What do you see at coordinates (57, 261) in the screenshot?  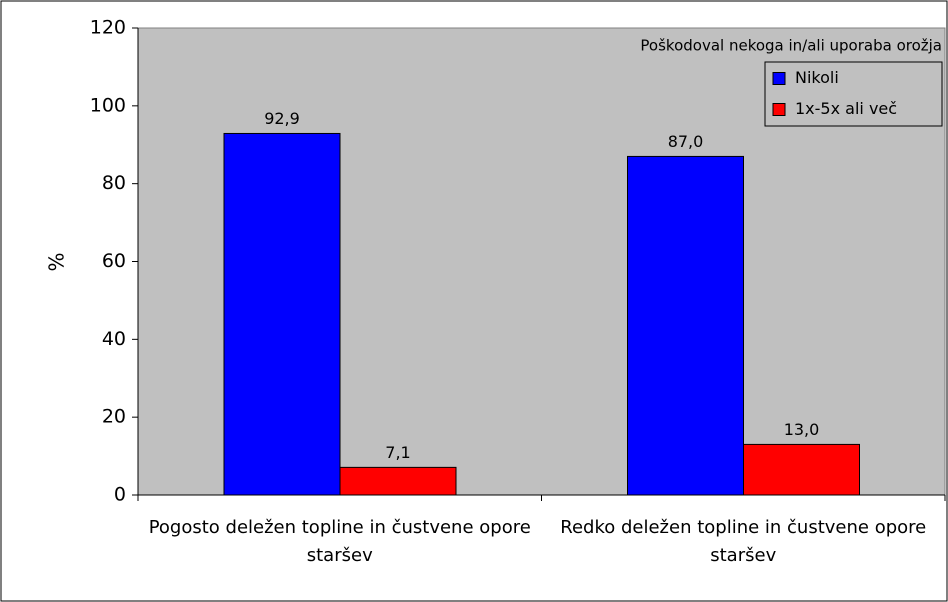 I see `y-axis-label: %` at bounding box center [57, 261].